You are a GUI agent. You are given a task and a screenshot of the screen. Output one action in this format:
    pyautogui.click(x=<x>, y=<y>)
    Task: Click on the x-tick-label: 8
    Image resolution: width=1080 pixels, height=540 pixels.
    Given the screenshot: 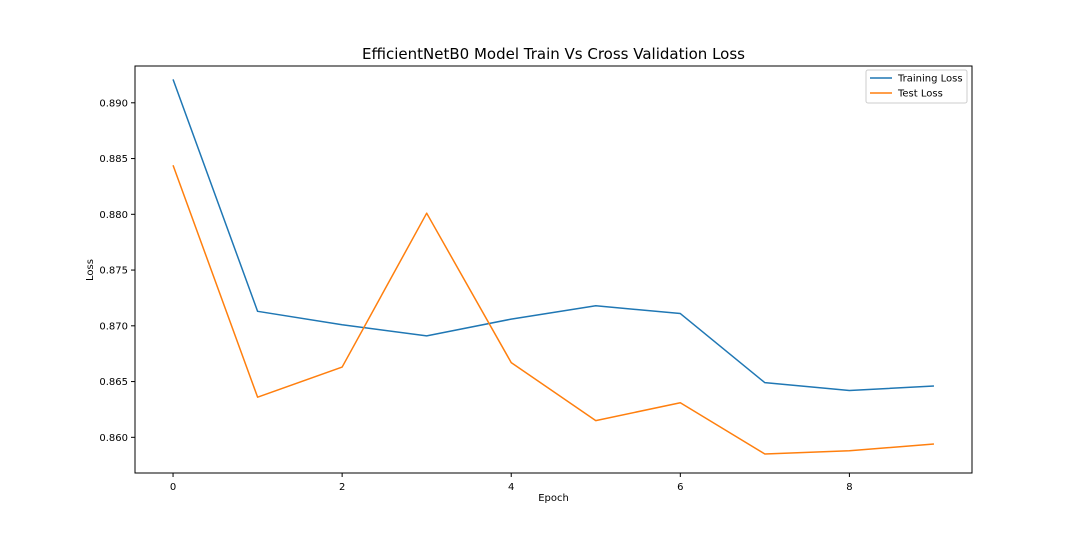 What is the action you would take?
    pyautogui.click(x=849, y=487)
    